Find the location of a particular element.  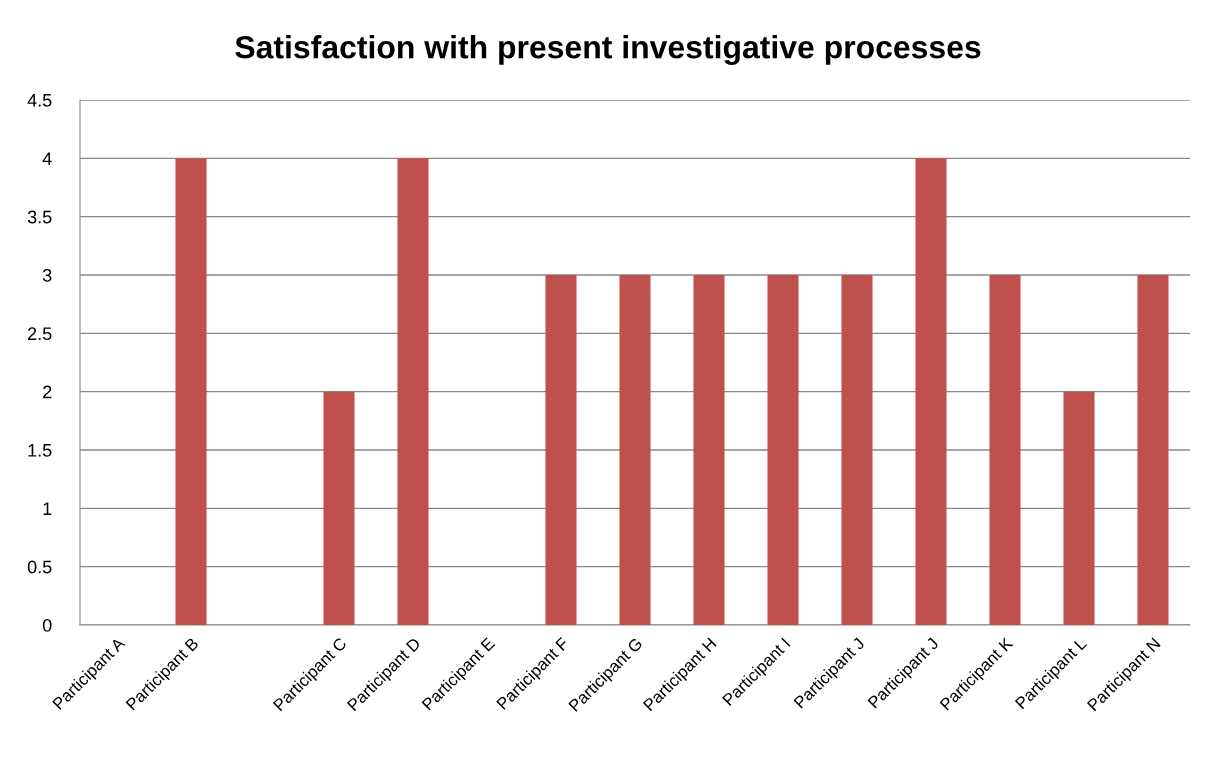

y-tick-label: 3 is located at coordinates (47, 275).